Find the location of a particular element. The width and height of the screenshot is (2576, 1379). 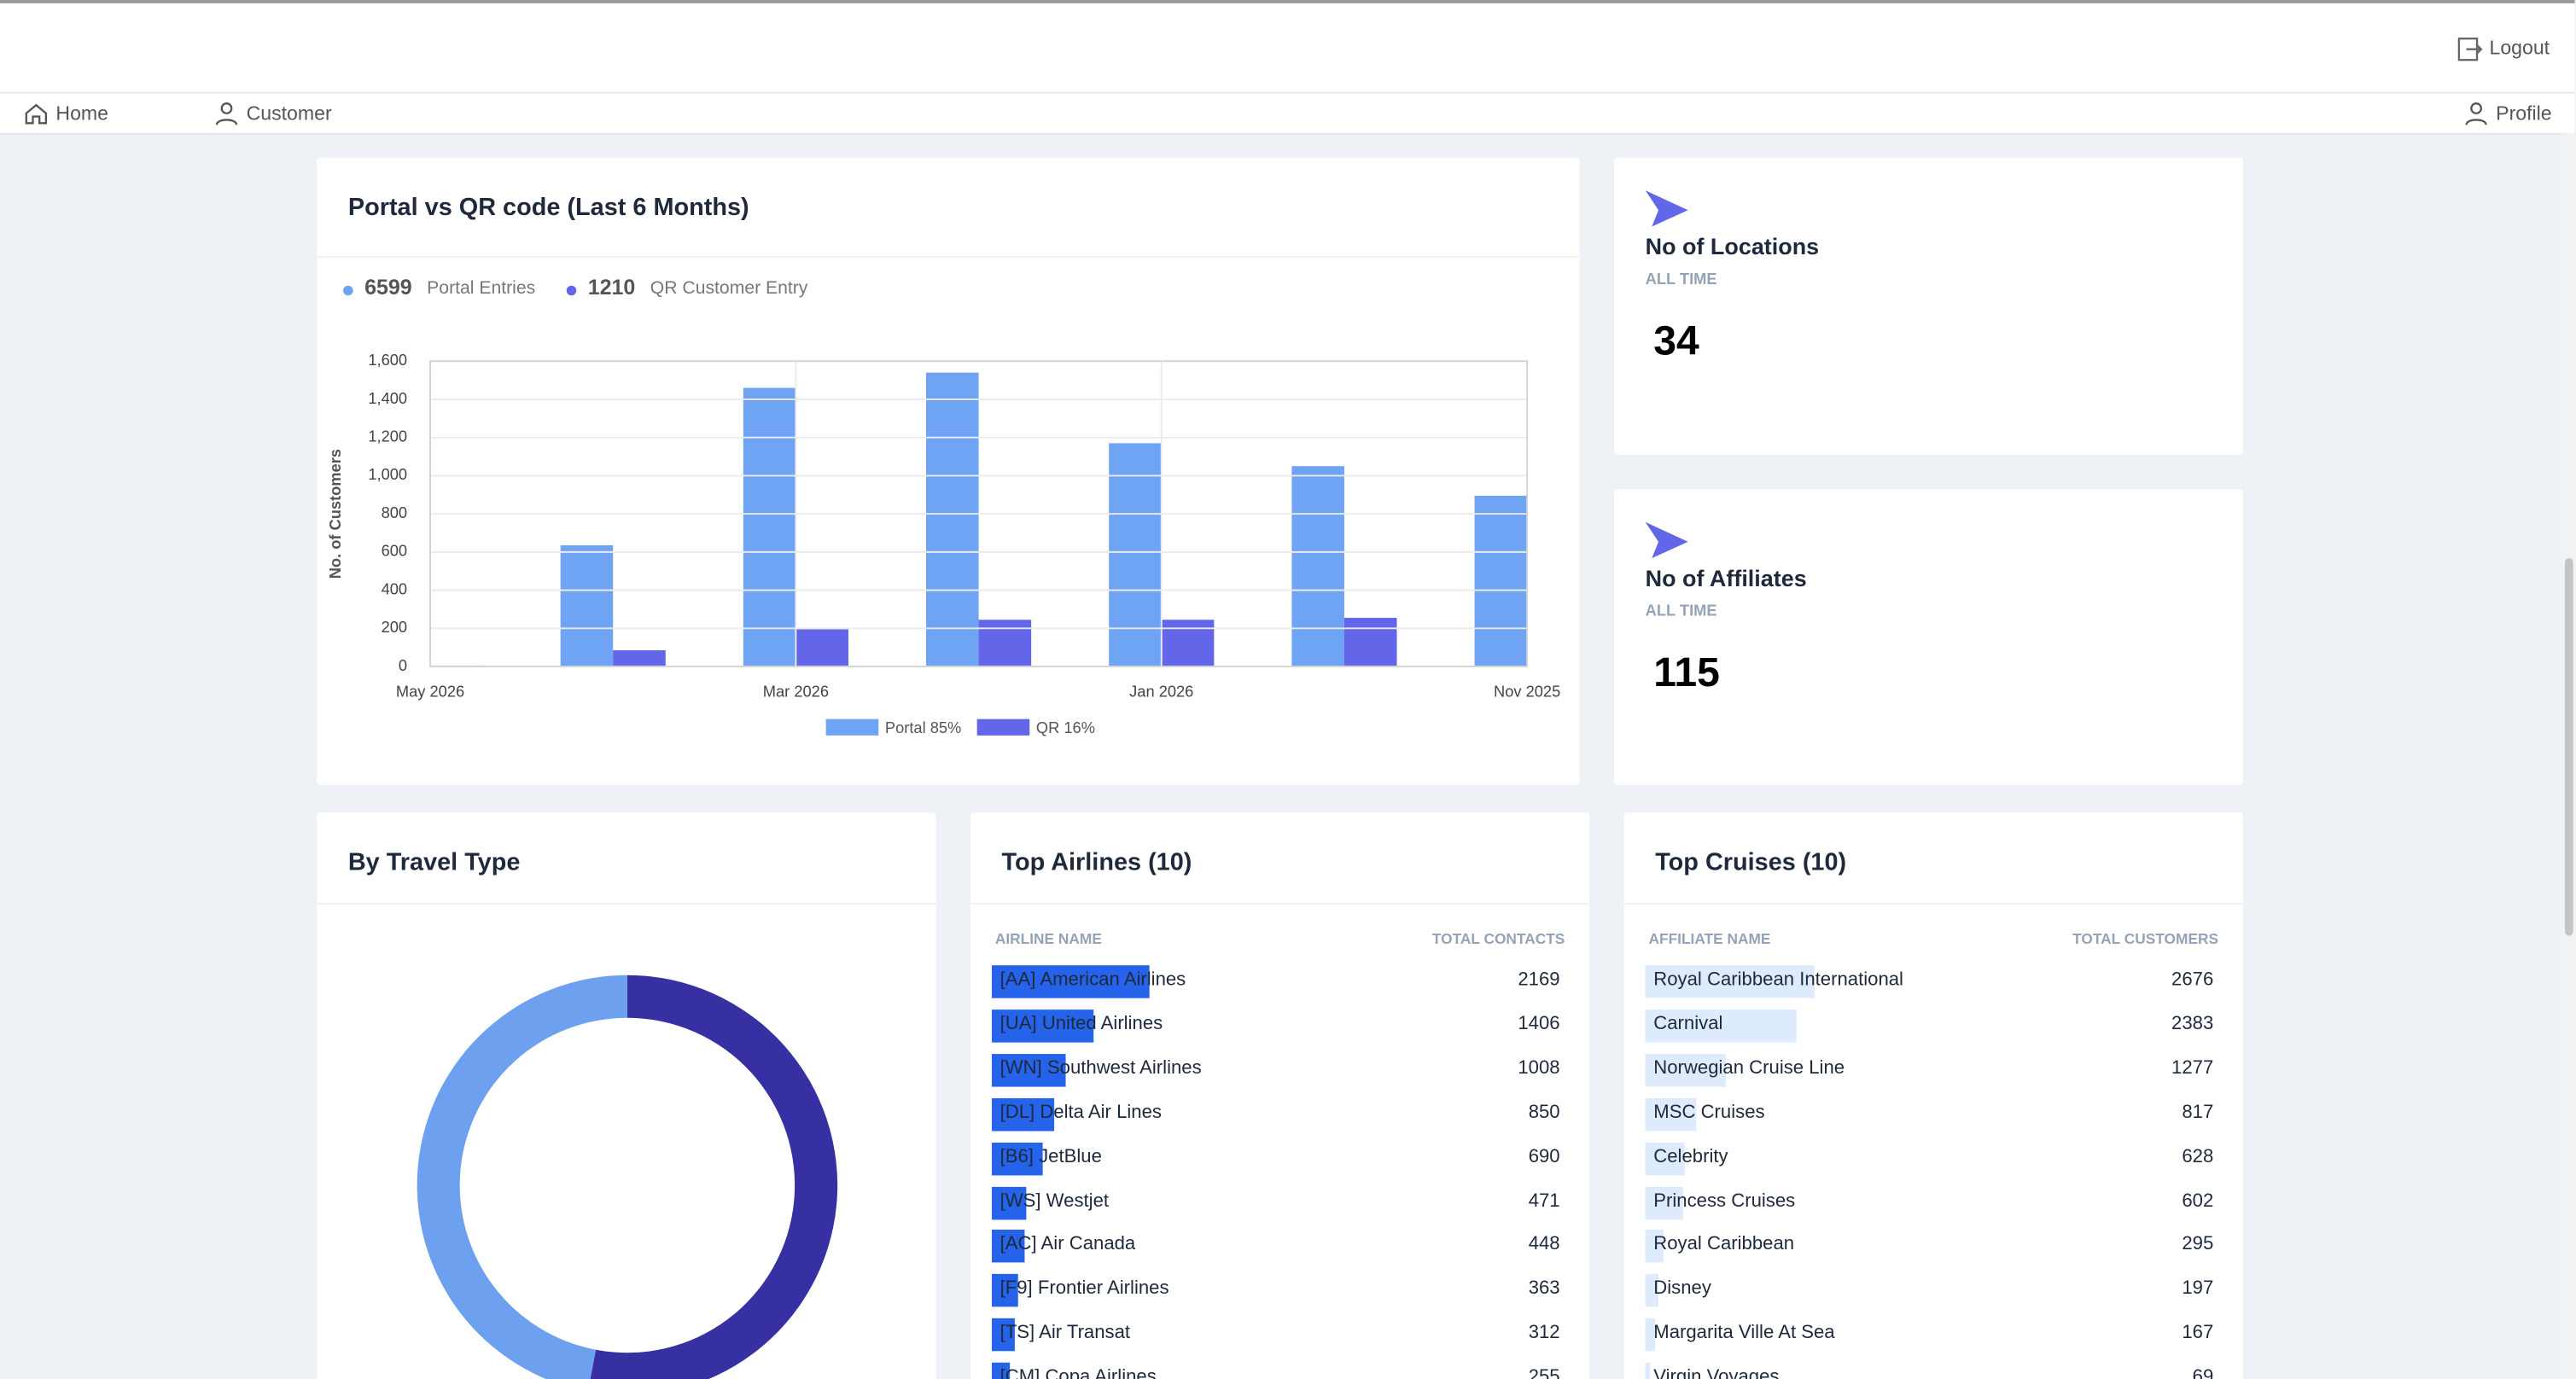

legend-swatch is located at coordinates (852, 727).